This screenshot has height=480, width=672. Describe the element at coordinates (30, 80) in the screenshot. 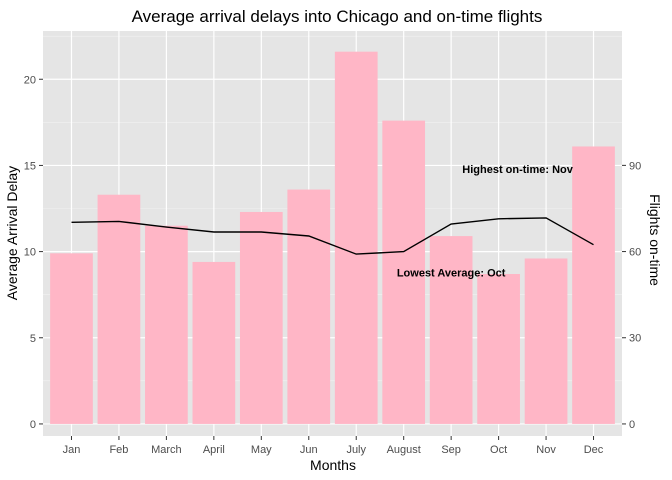

I see `y-tick-label: 20` at that location.